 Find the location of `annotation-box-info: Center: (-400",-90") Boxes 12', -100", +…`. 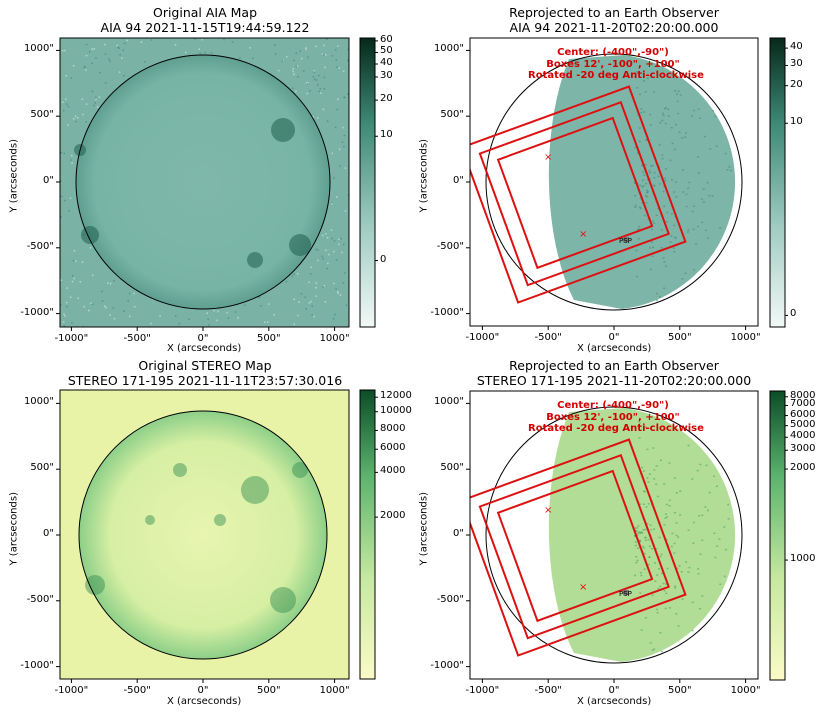

annotation-box-info: Center: (-400",-90") Boxes 12', -100", +… is located at coordinates (616, 64).